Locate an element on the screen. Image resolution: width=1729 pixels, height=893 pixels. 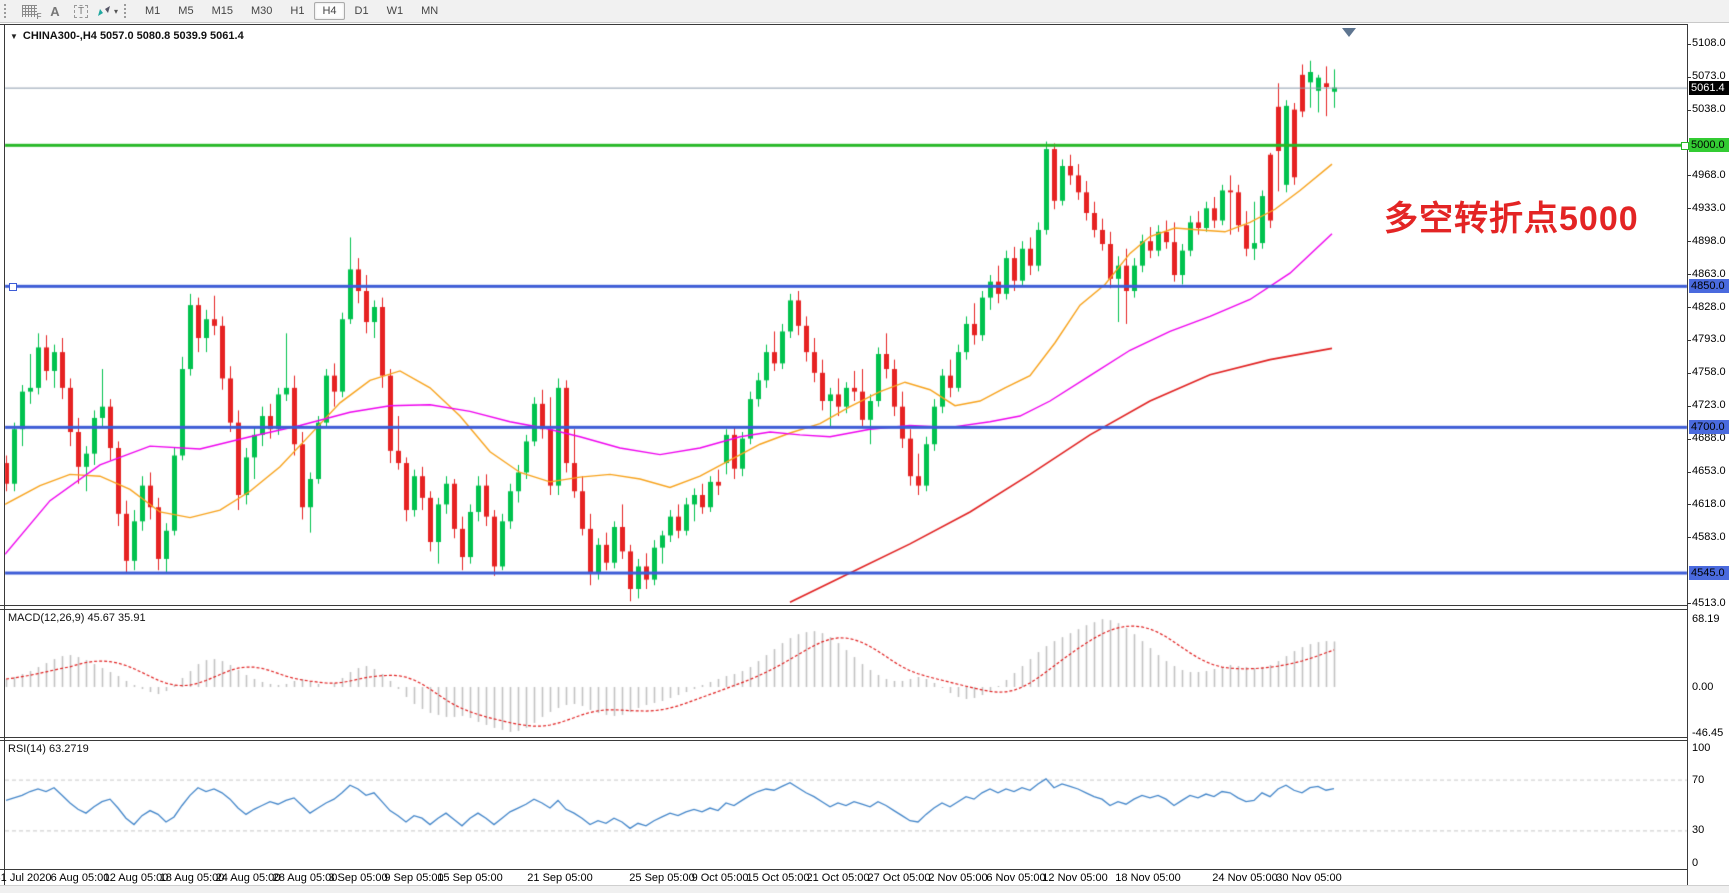
time-axis-label: 12 Nov 05:00 is located at coordinates (1075, 878).